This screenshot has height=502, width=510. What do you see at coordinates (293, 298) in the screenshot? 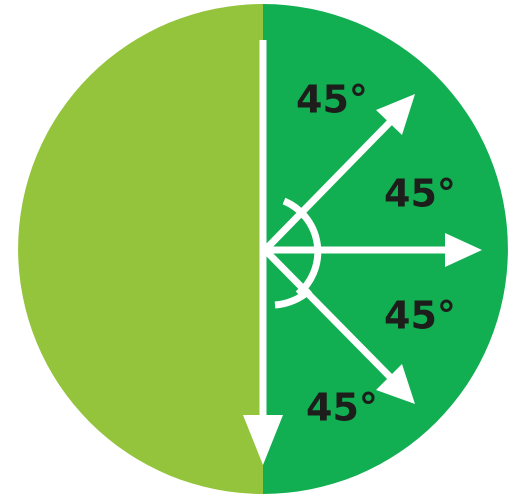
I see `angle-arc-small` at bounding box center [293, 298].